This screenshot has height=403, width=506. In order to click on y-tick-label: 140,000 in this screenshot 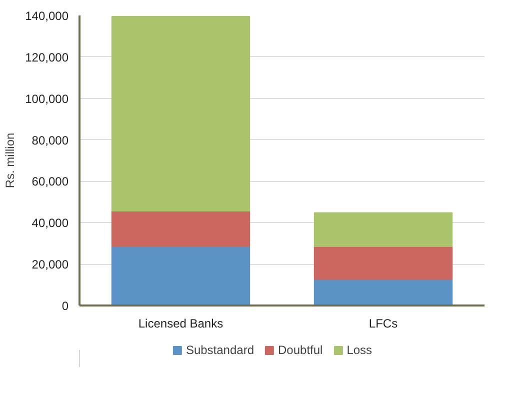, I will do `click(47, 16)`.